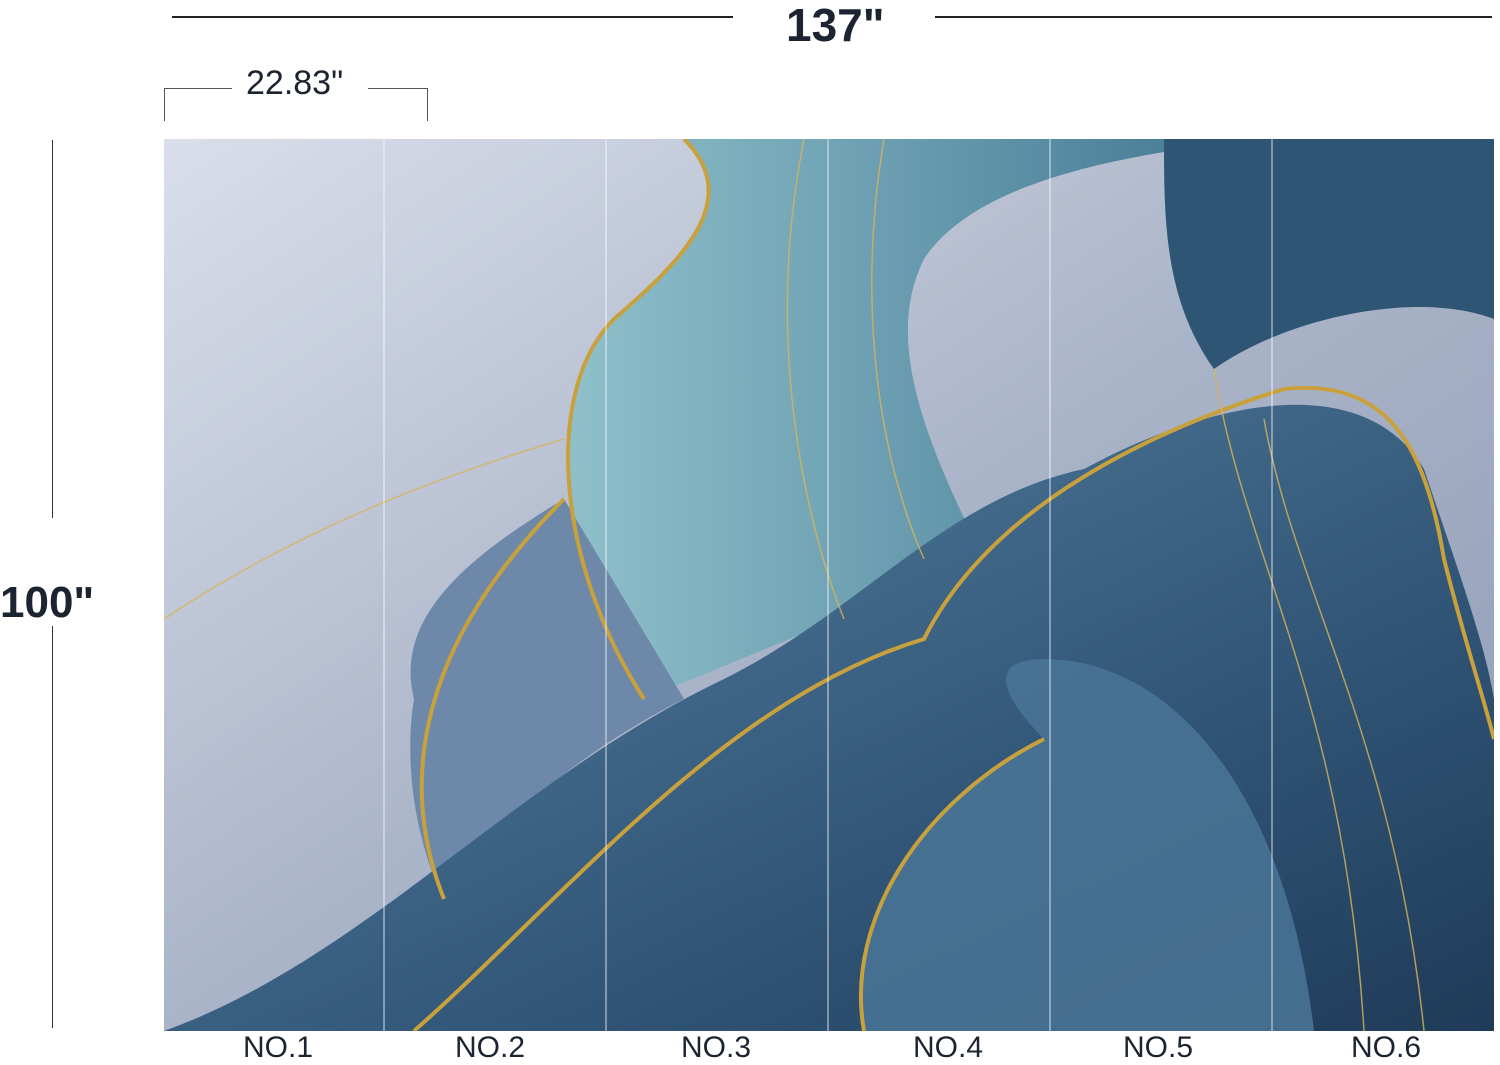  Describe the element at coordinates (427, 104) in the screenshot. I see `panel-bracket-right-tick` at that location.